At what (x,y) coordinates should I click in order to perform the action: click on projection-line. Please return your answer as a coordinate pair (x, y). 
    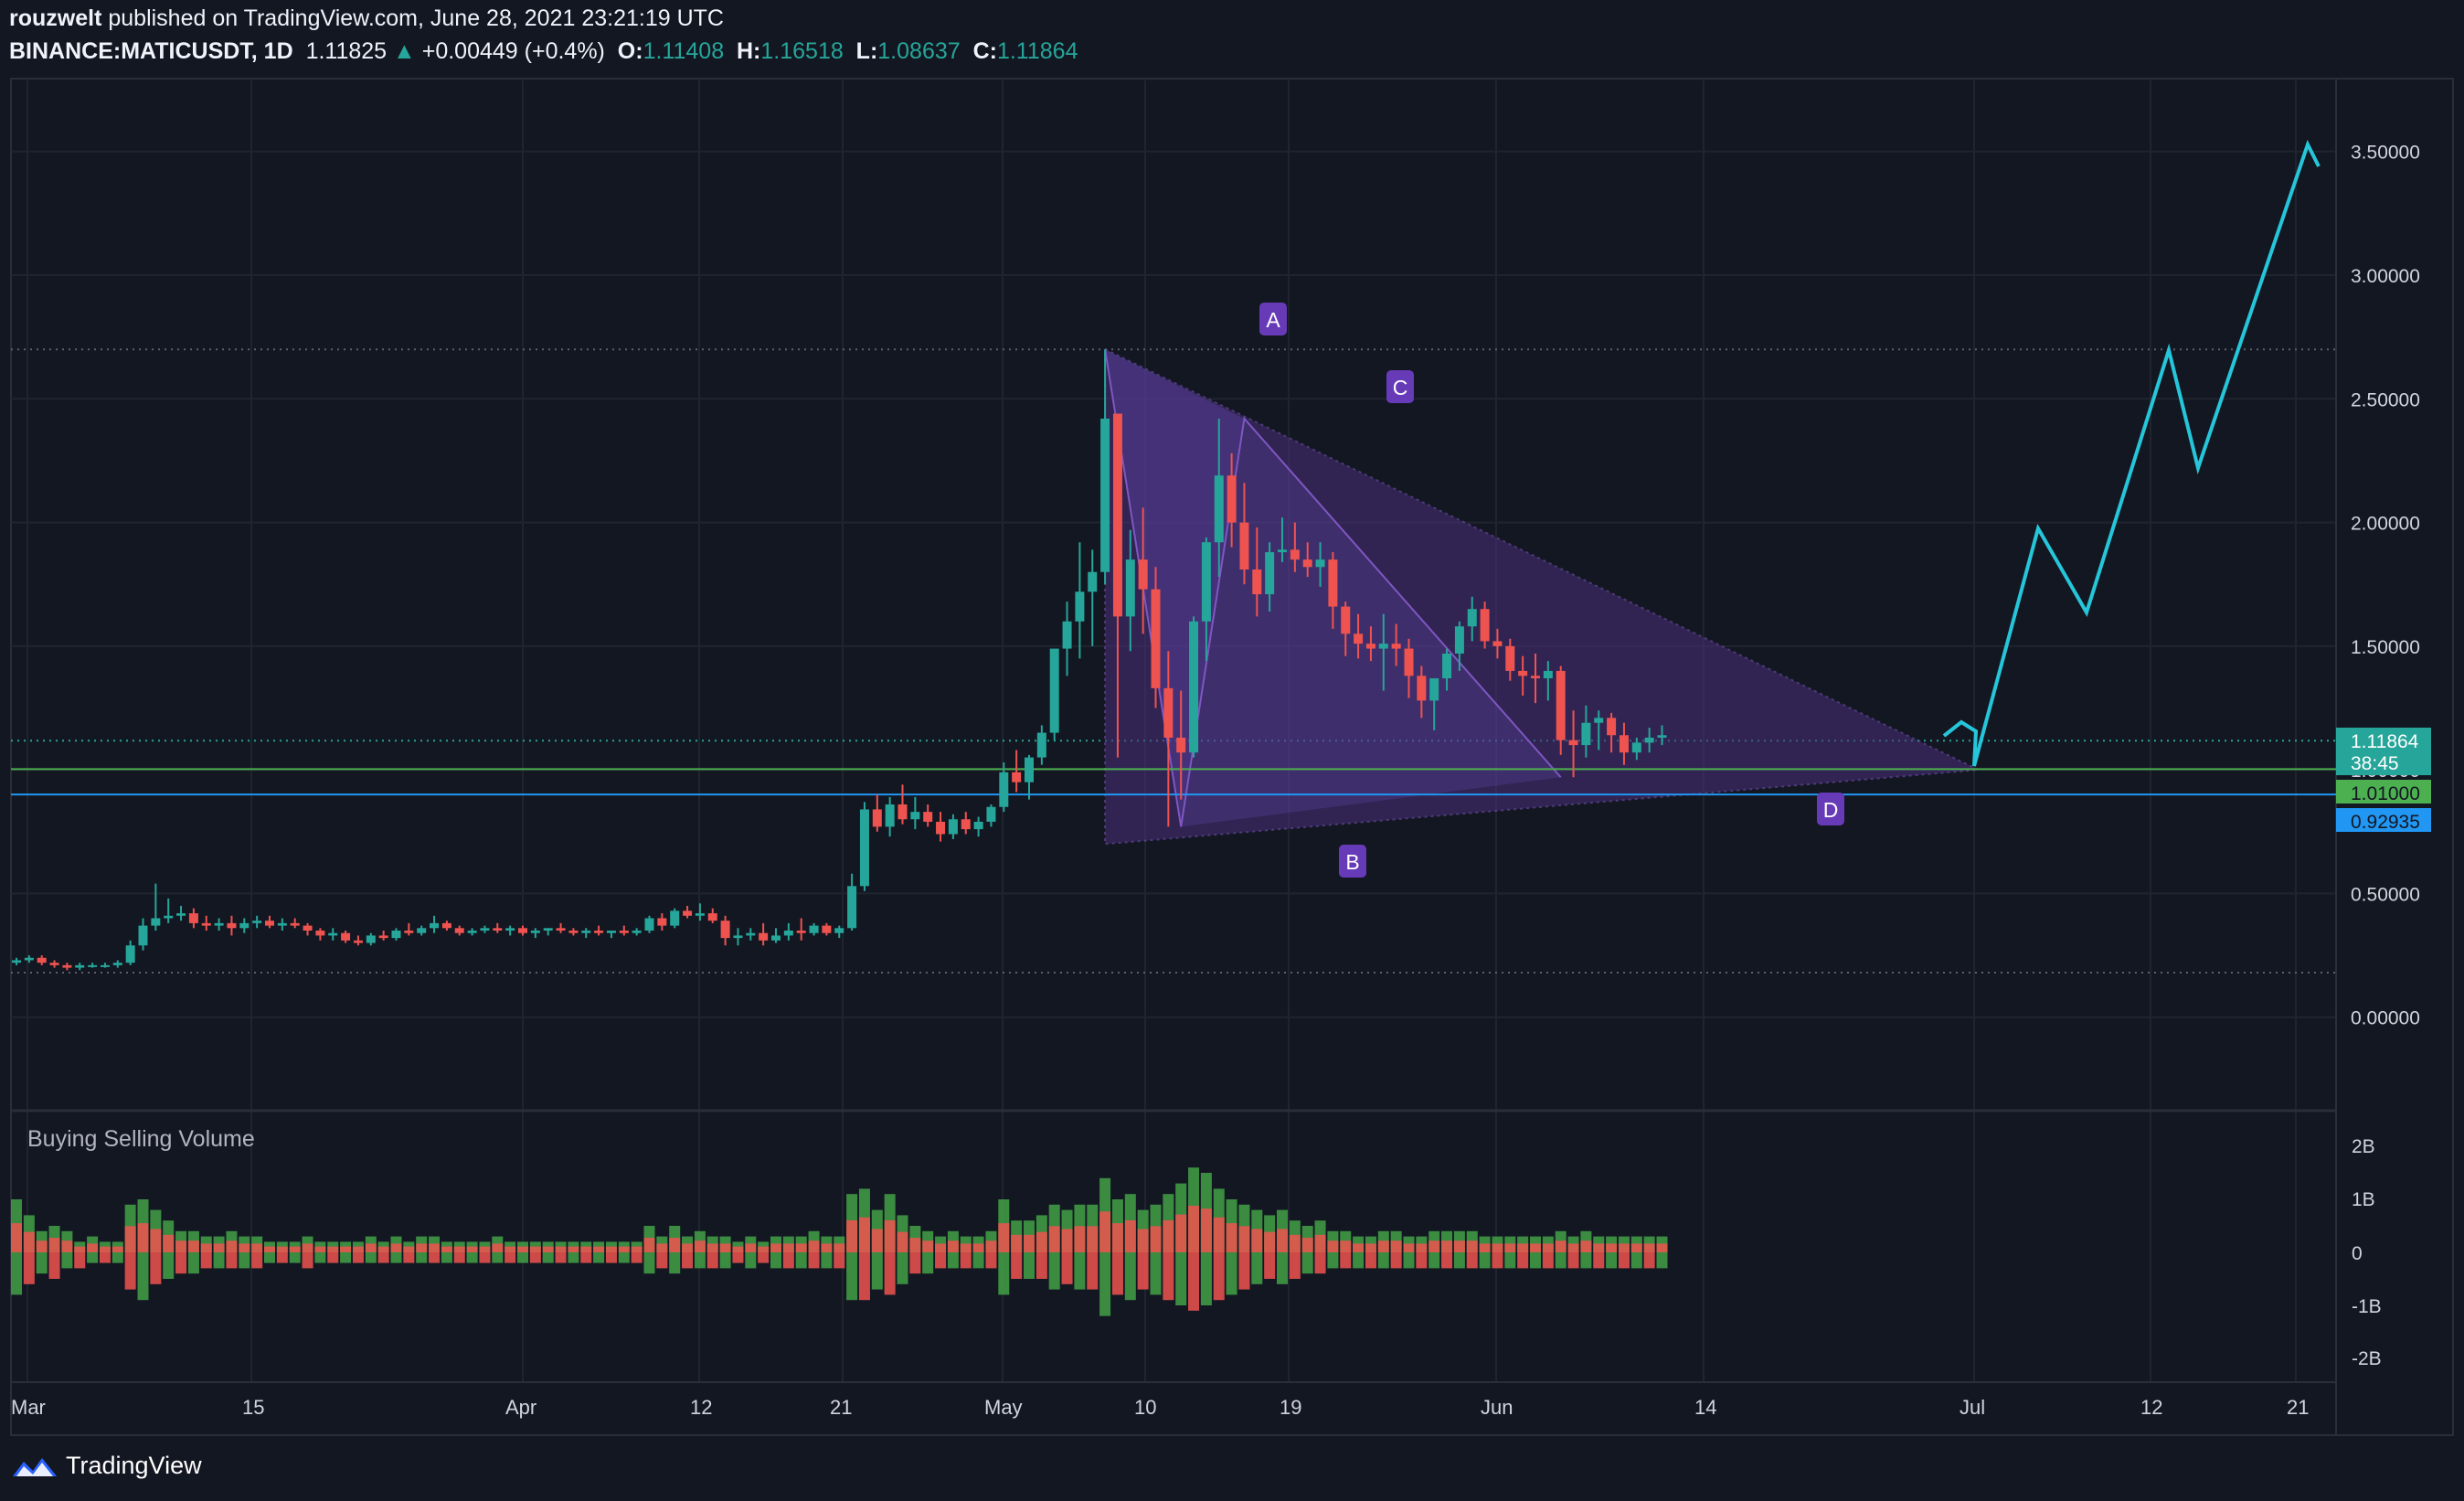
    Looking at the image, I should click on (2131, 453).